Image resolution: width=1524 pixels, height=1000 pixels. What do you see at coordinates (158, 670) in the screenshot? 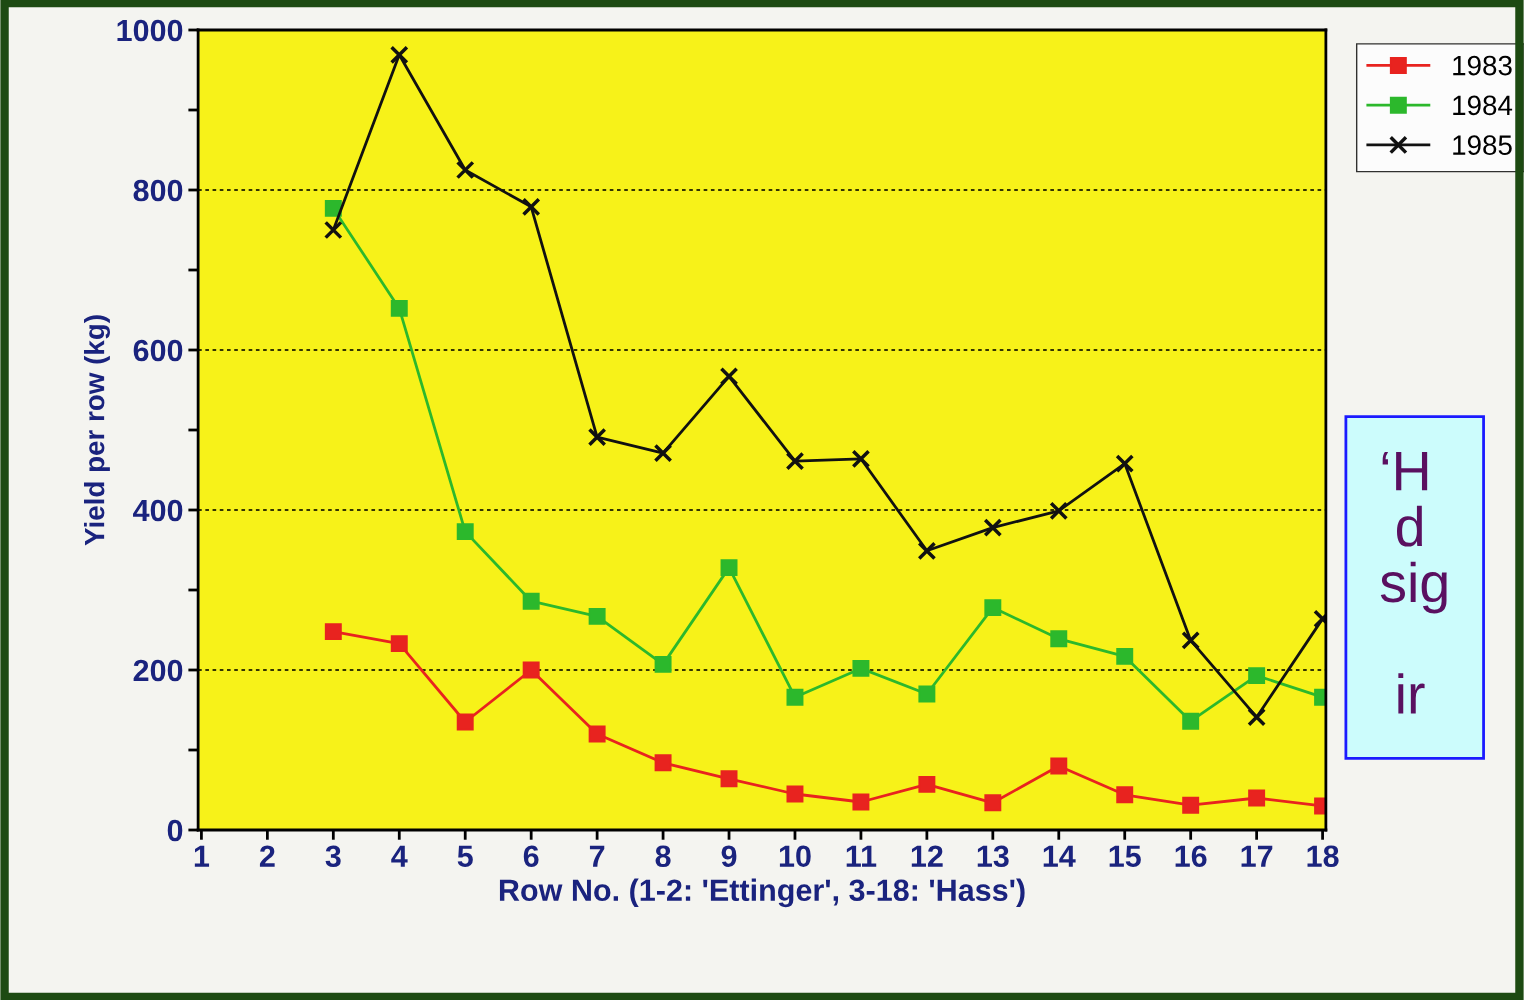
I see `y-tick-label: 200` at bounding box center [158, 670].